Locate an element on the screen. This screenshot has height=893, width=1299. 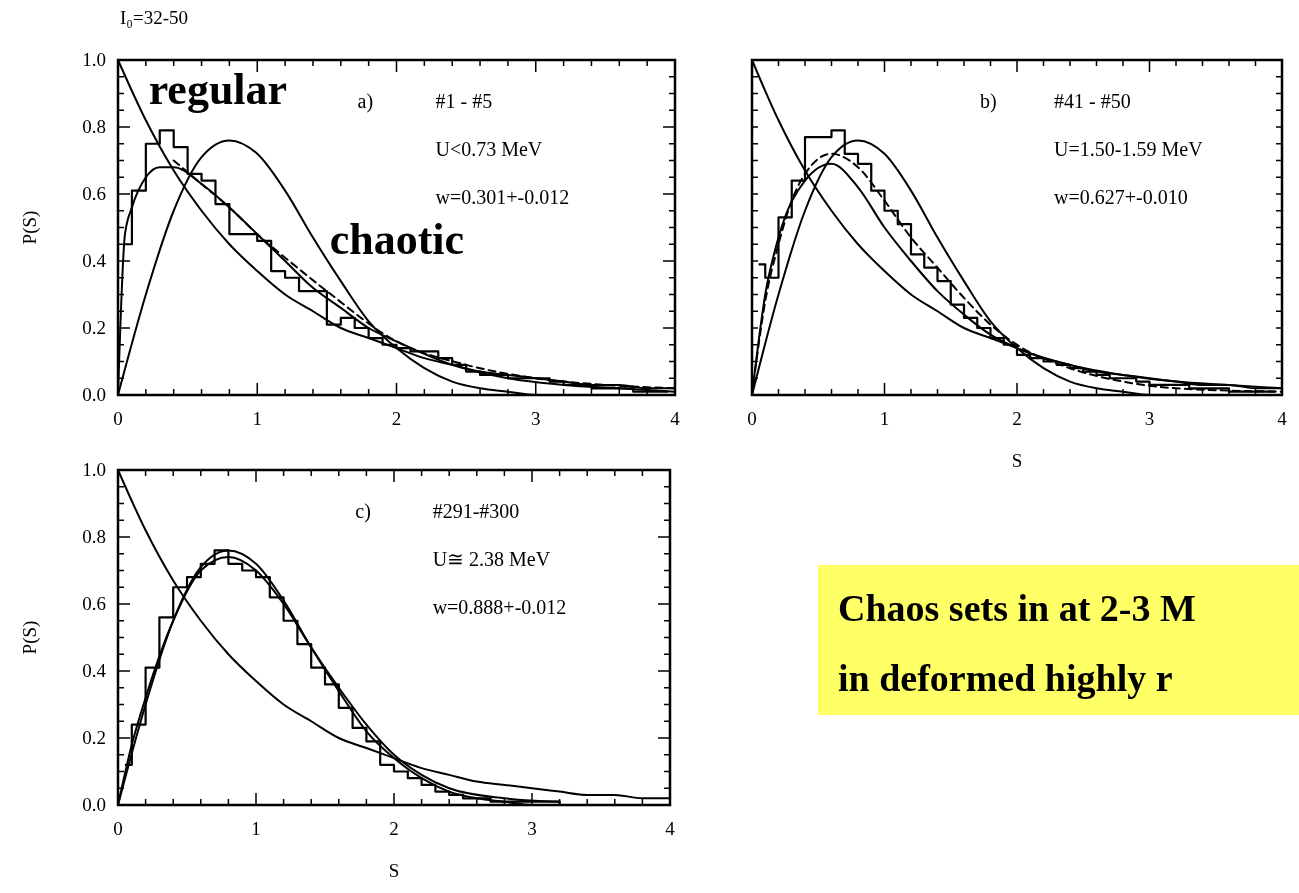
chart-subtitle: I₀=32-50 is located at coordinates (154, 17).